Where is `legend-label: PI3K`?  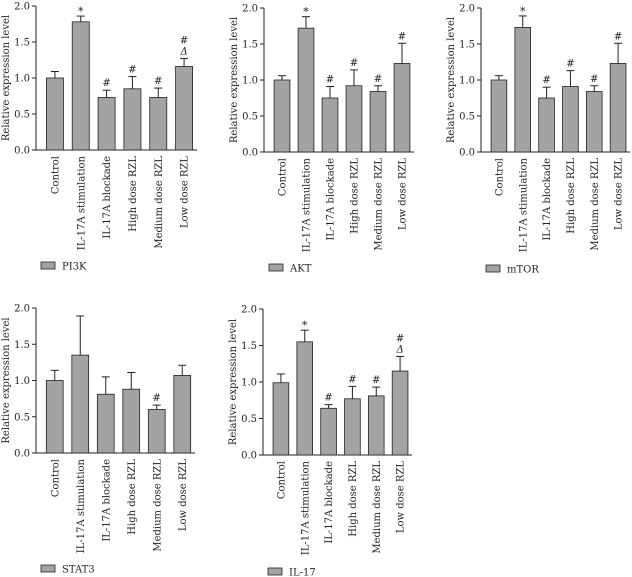
legend-label: PI3K is located at coordinates (74, 267).